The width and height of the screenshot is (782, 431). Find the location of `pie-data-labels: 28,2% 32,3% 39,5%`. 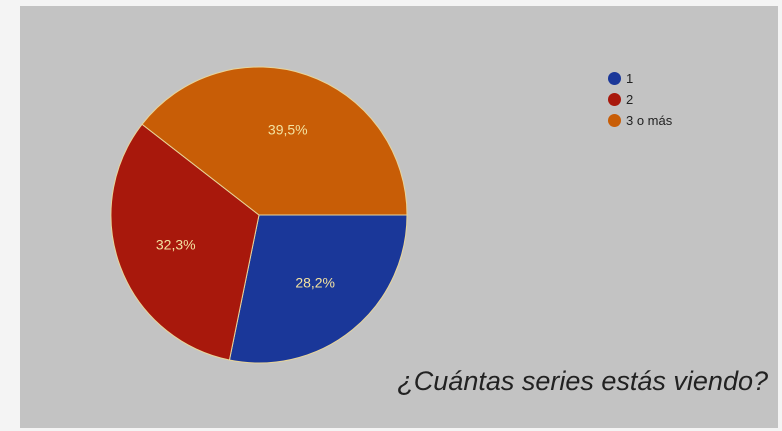

pie-data-labels: 28,2% 32,3% 39,5% is located at coordinates (245, 206).